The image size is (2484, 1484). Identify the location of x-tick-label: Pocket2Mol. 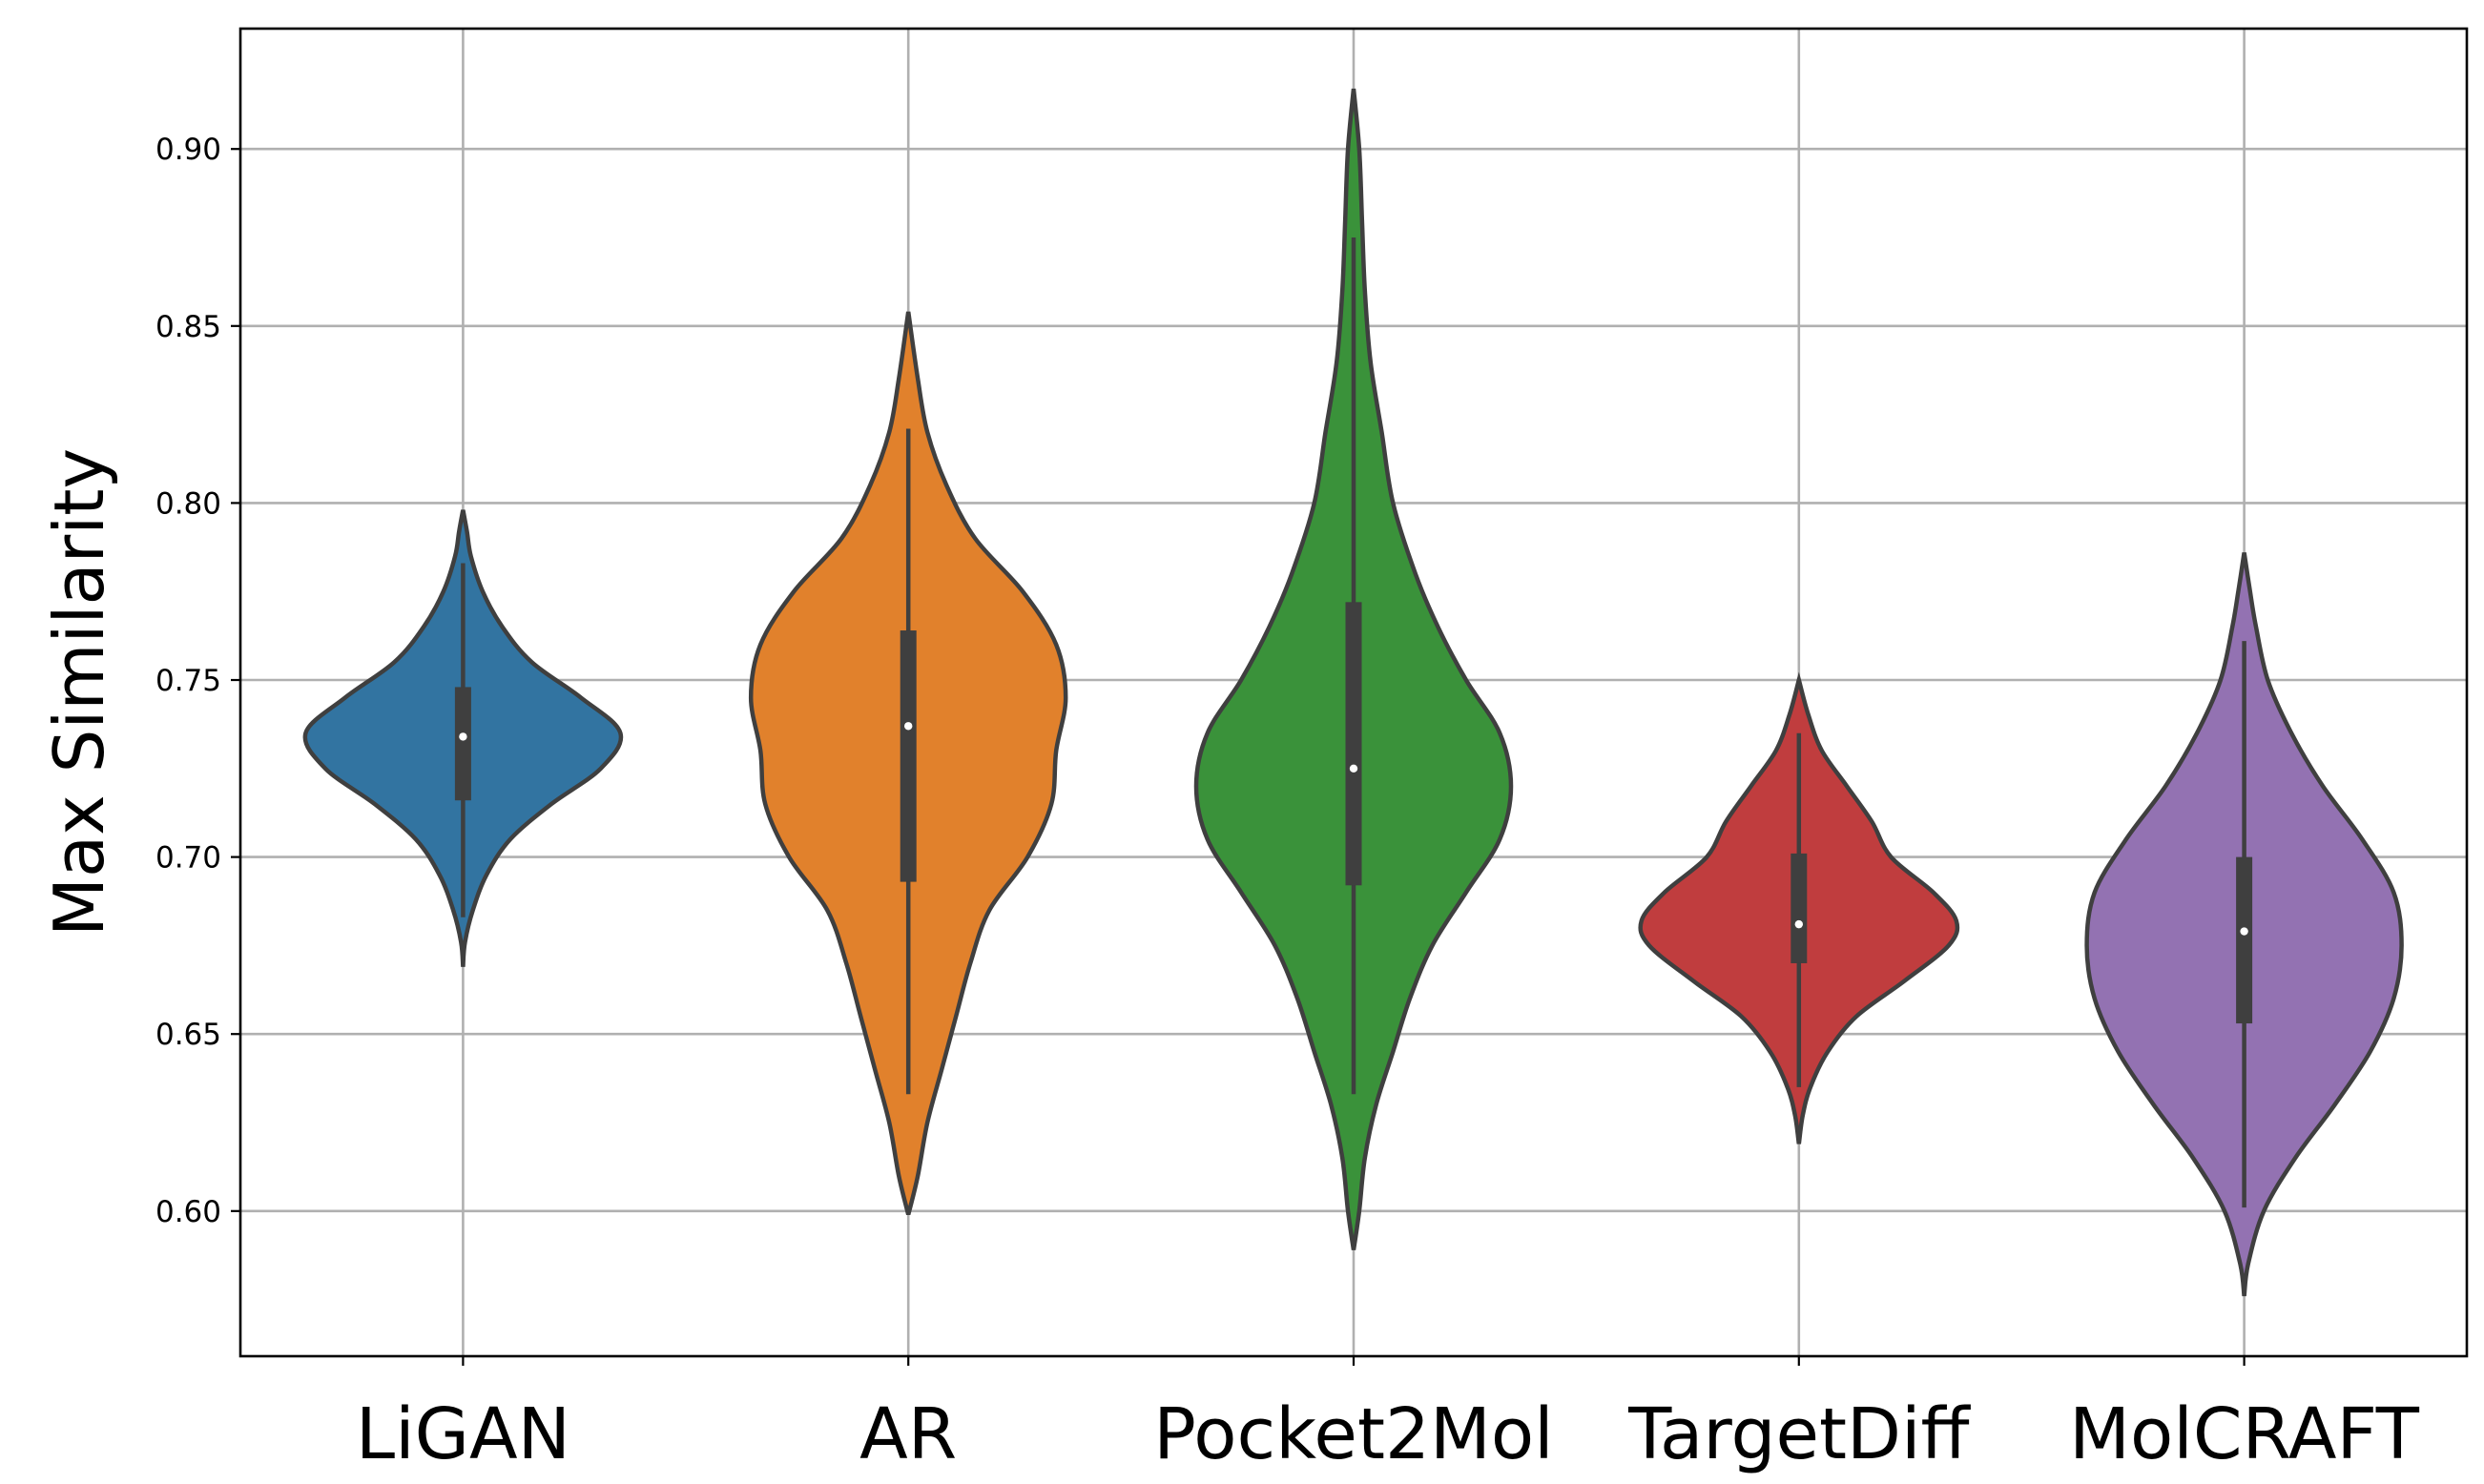
(1353, 1434).